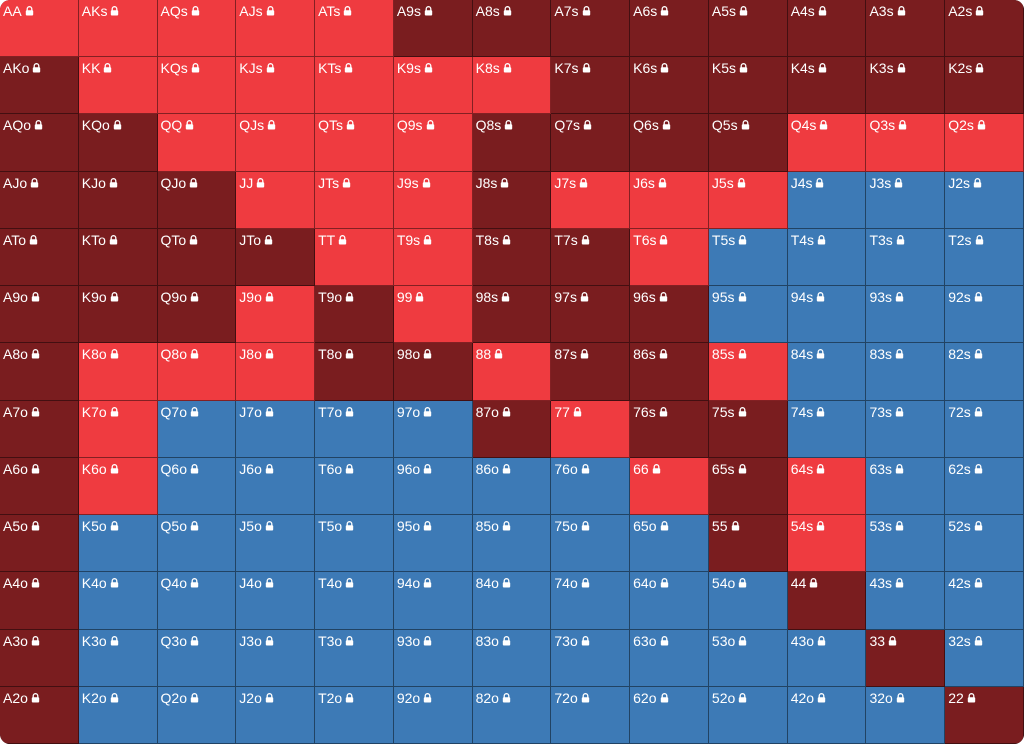  What do you see at coordinates (197, 658) in the screenshot?
I see `hand-cell-Q3o: Q3o` at bounding box center [197, 658].